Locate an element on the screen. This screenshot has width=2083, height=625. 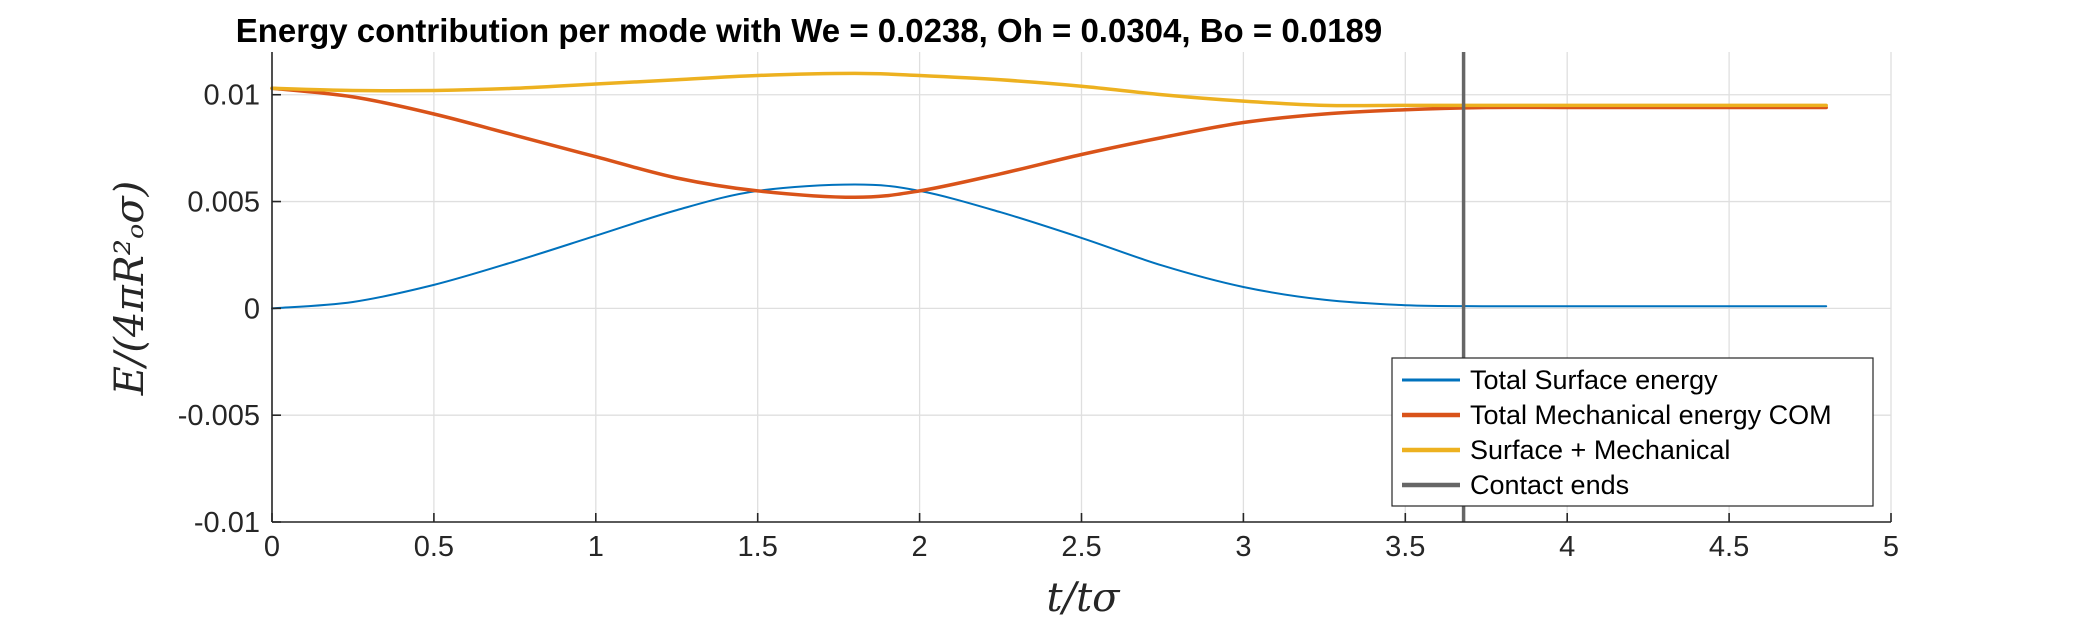
x-tick-label: 4.5 is located at coordinates (1729, 547).